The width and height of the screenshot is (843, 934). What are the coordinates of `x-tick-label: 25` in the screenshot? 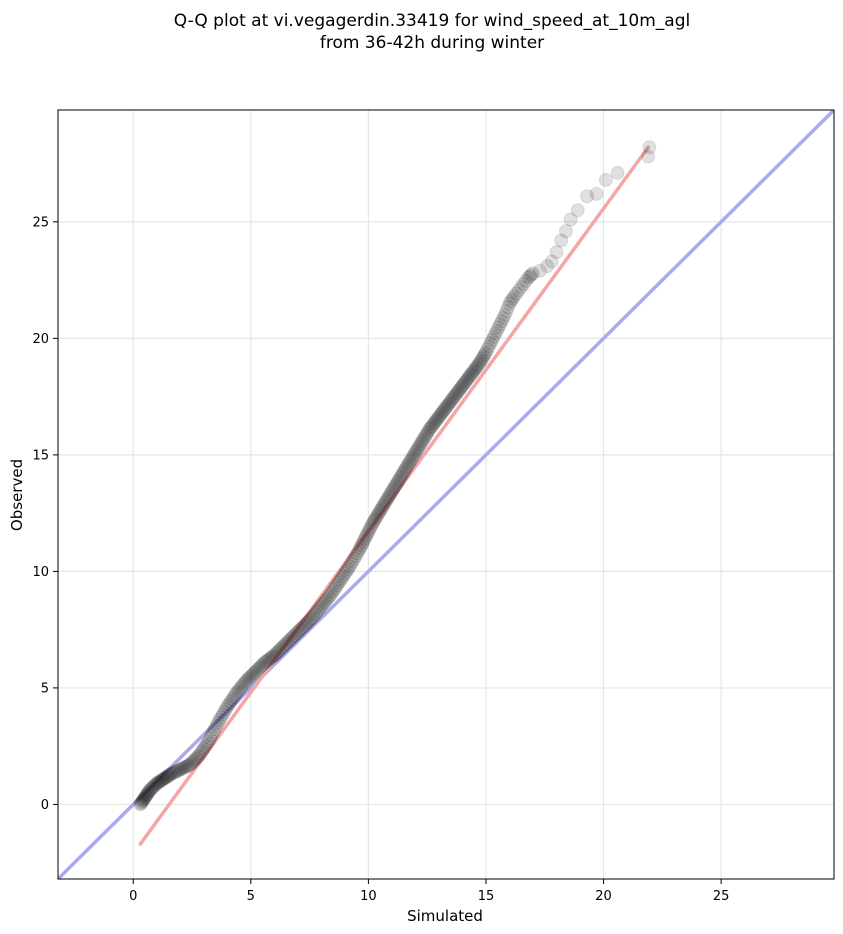 It's located at (721, 896).